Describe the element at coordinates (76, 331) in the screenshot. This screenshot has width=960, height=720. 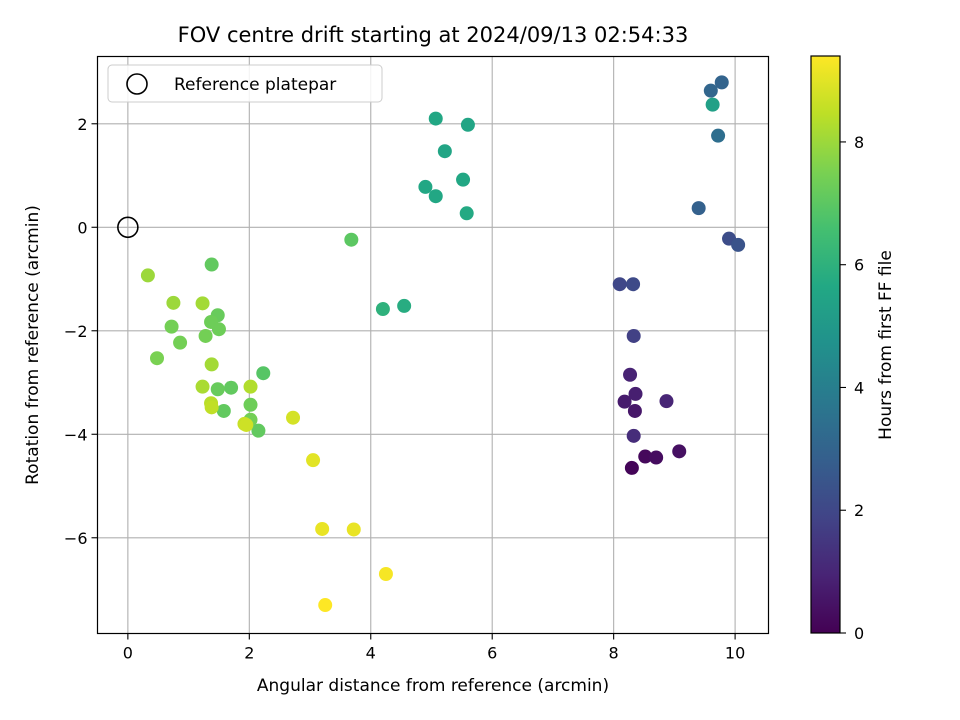
I see `y-tick-label: −2` at that location.